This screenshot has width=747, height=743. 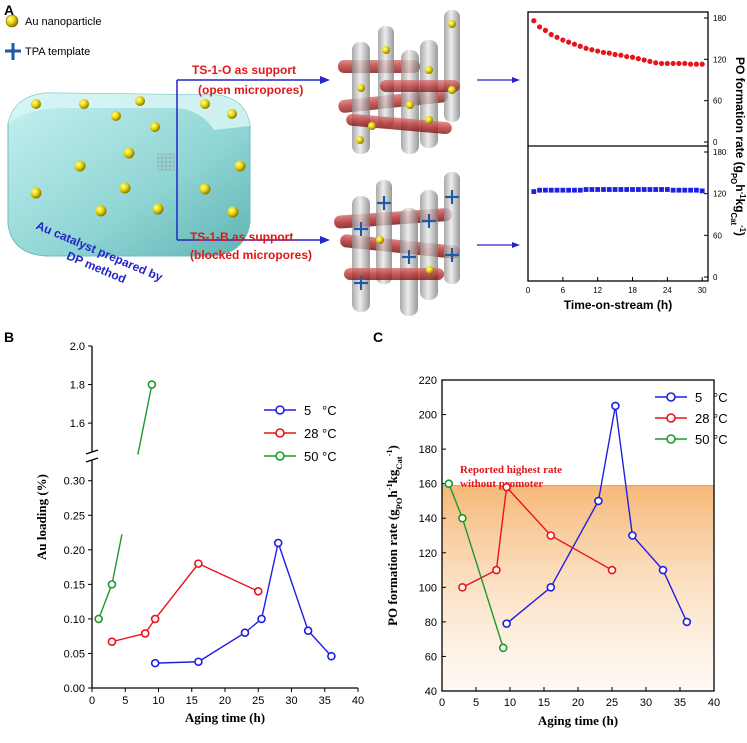 I want to click on chart-b-x-tick-label: 0, so click(x=92, y=701).